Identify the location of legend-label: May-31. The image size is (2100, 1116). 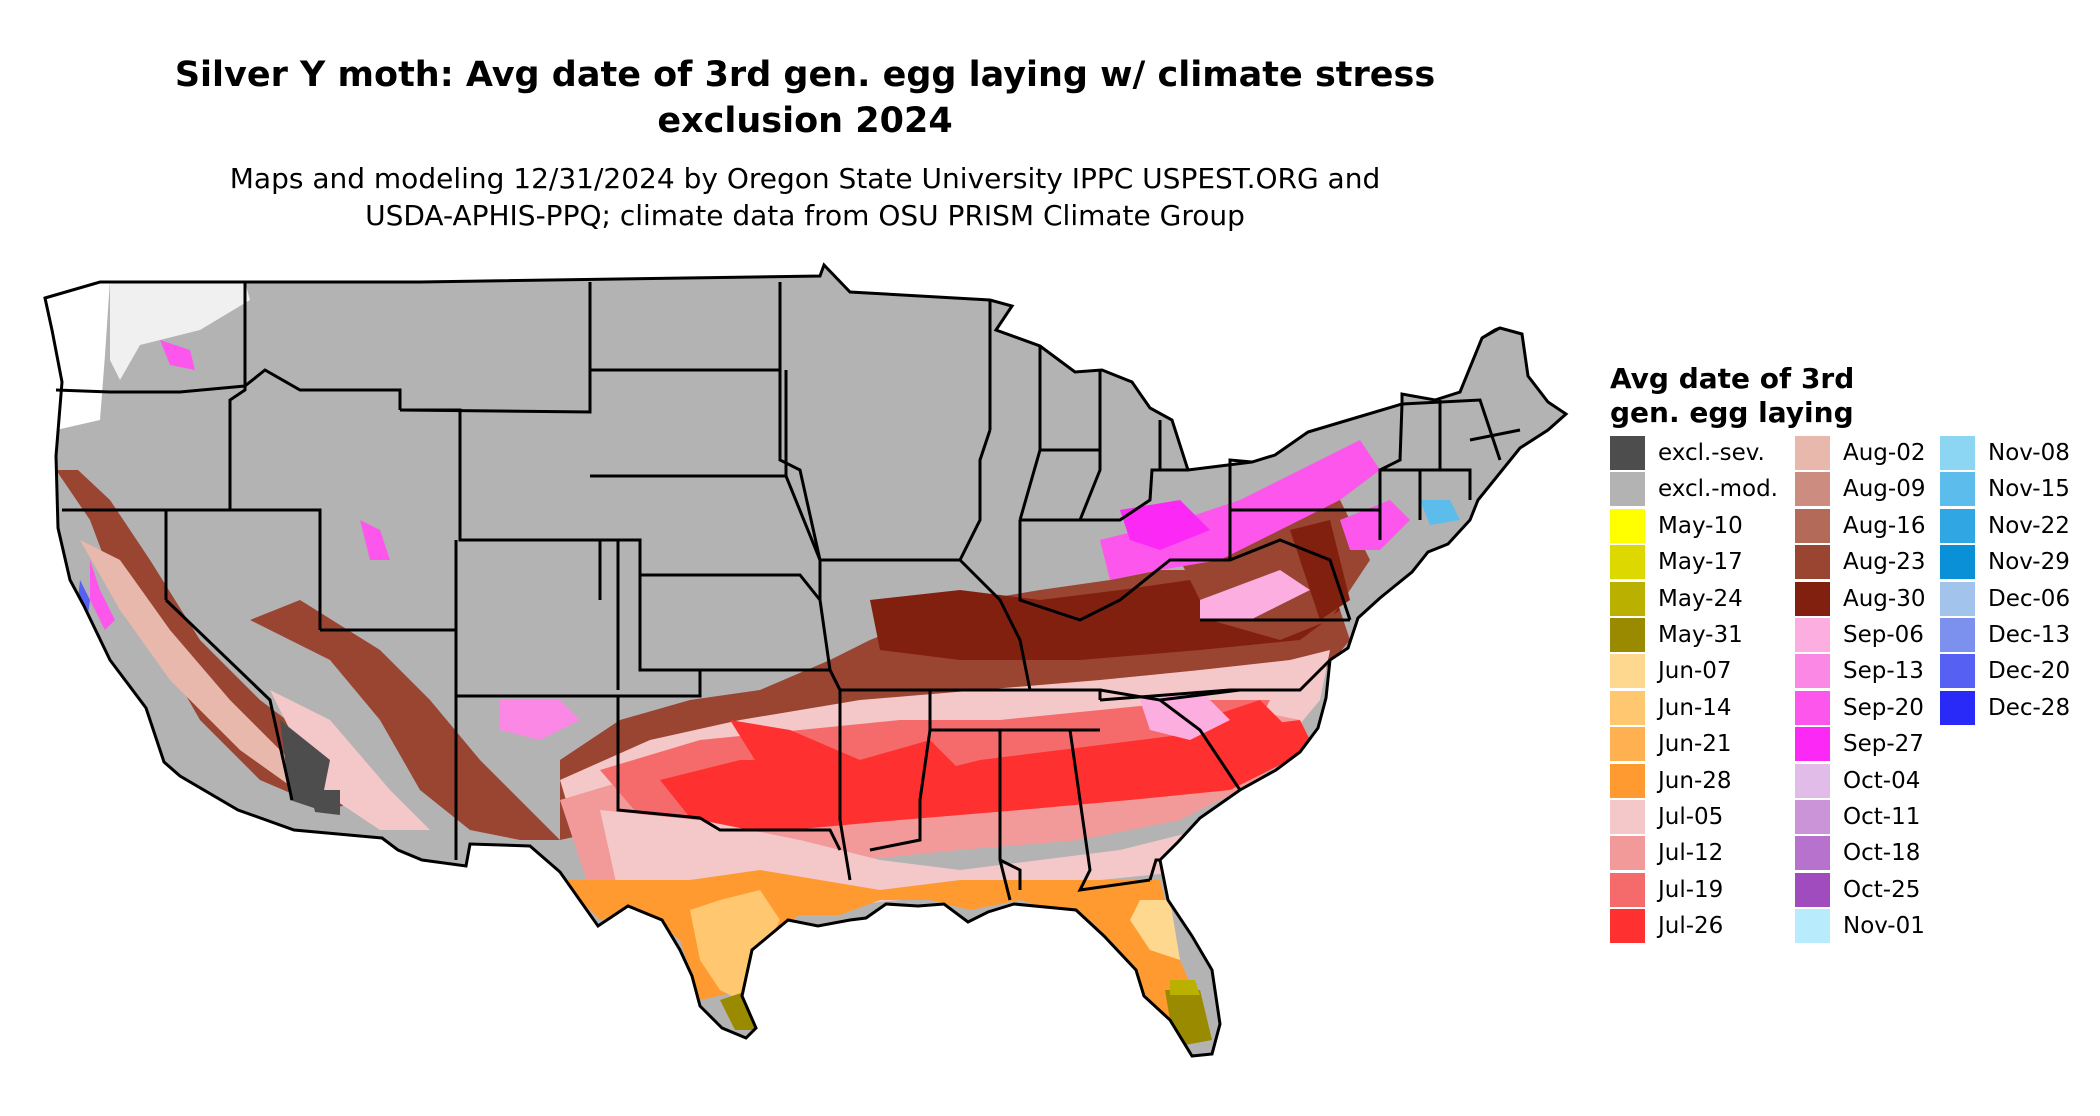
(1700, 635).